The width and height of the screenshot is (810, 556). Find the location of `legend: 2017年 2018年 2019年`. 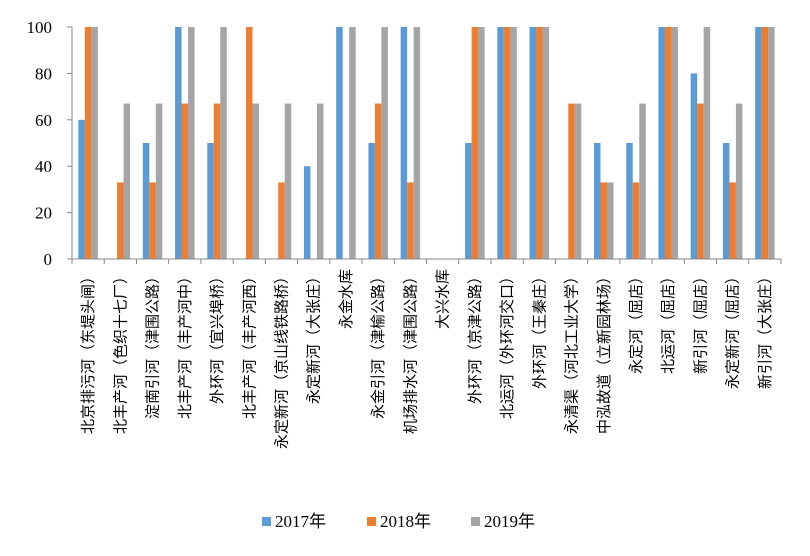

legend: 2017年 2018年 2019年 is located at coordinates (398, 521).